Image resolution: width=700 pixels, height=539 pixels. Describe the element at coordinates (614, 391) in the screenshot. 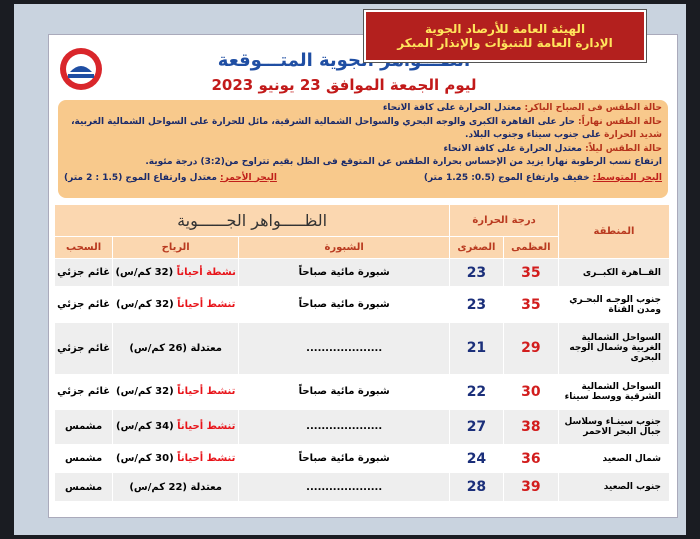

I see `region: السواحل الشمالية الشرقية ووسط سيناء` at that location.